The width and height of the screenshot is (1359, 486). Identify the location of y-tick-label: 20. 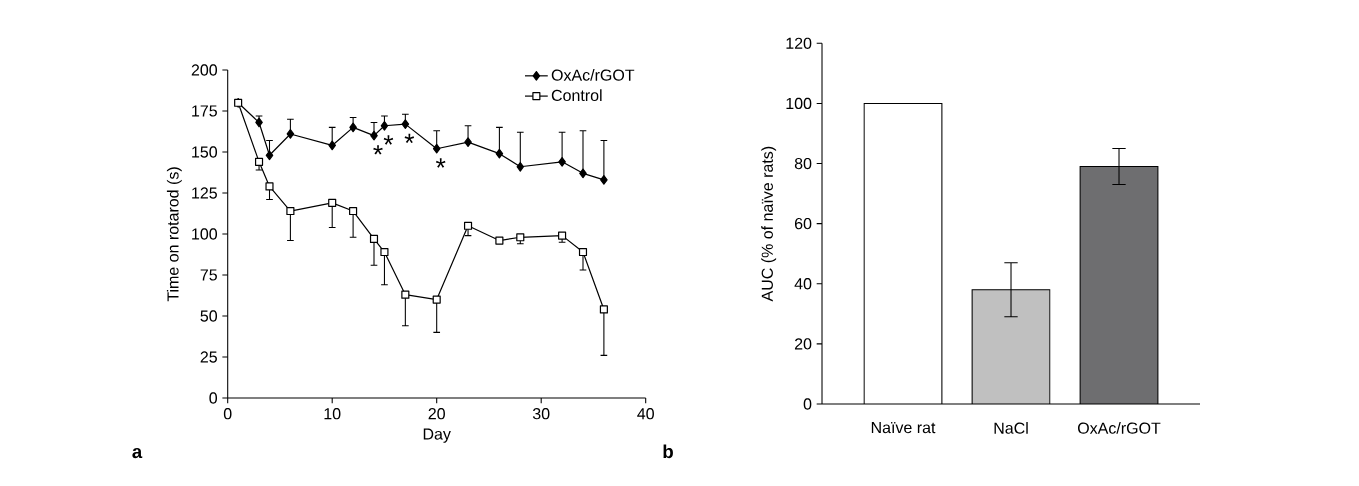
(803, 344).